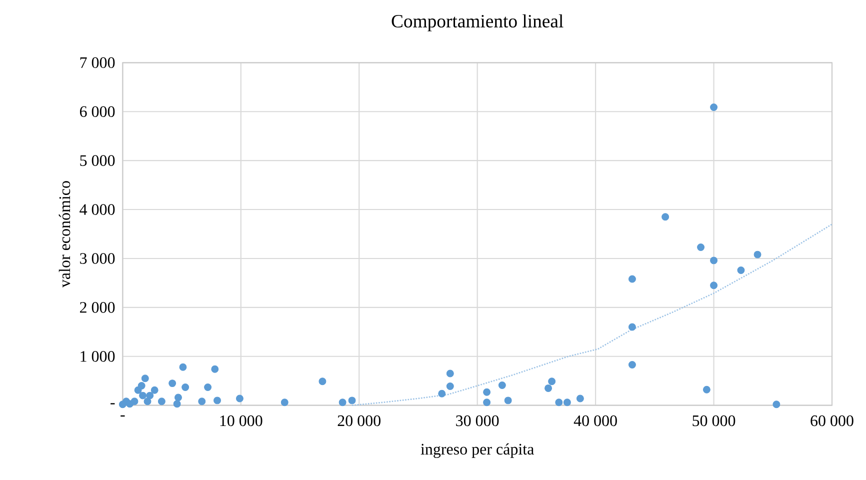 Image resolution: width=866 pixels, height=480 pixels. Describe the element at coordinates (64, 234) in the screenshot. I see `y-axis-title: valor económico` at that location.